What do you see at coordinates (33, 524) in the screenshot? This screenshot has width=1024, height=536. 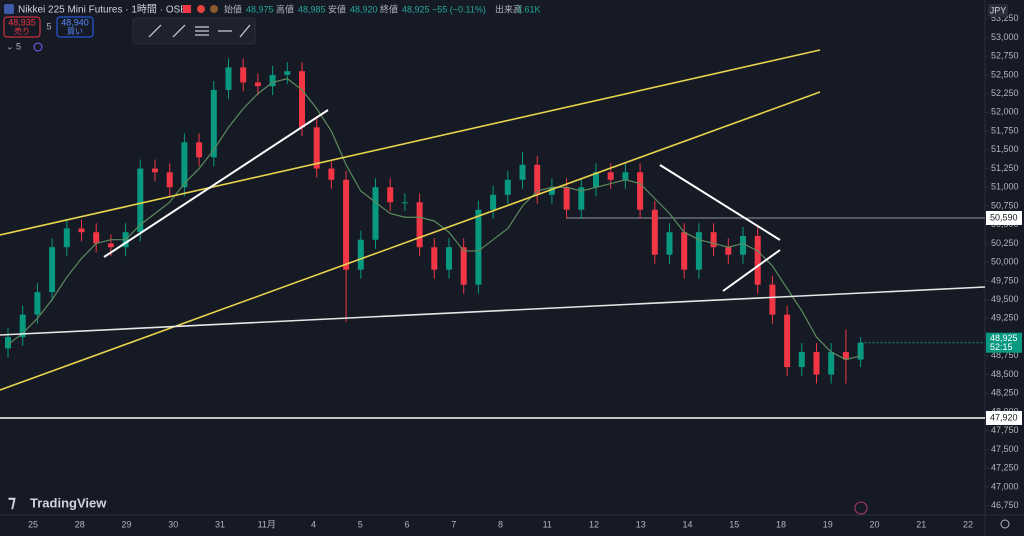 I see `x-tick-label: 25` at bounding box center [33, 524].